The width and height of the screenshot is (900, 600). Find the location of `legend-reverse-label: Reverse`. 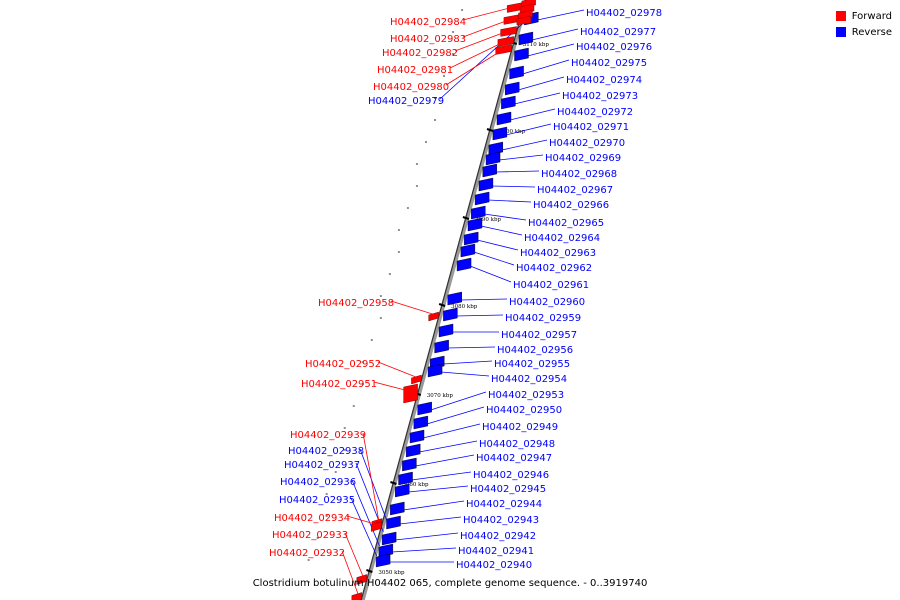

legend-reverse-label: Reverse is located at coordinates (871, 32).